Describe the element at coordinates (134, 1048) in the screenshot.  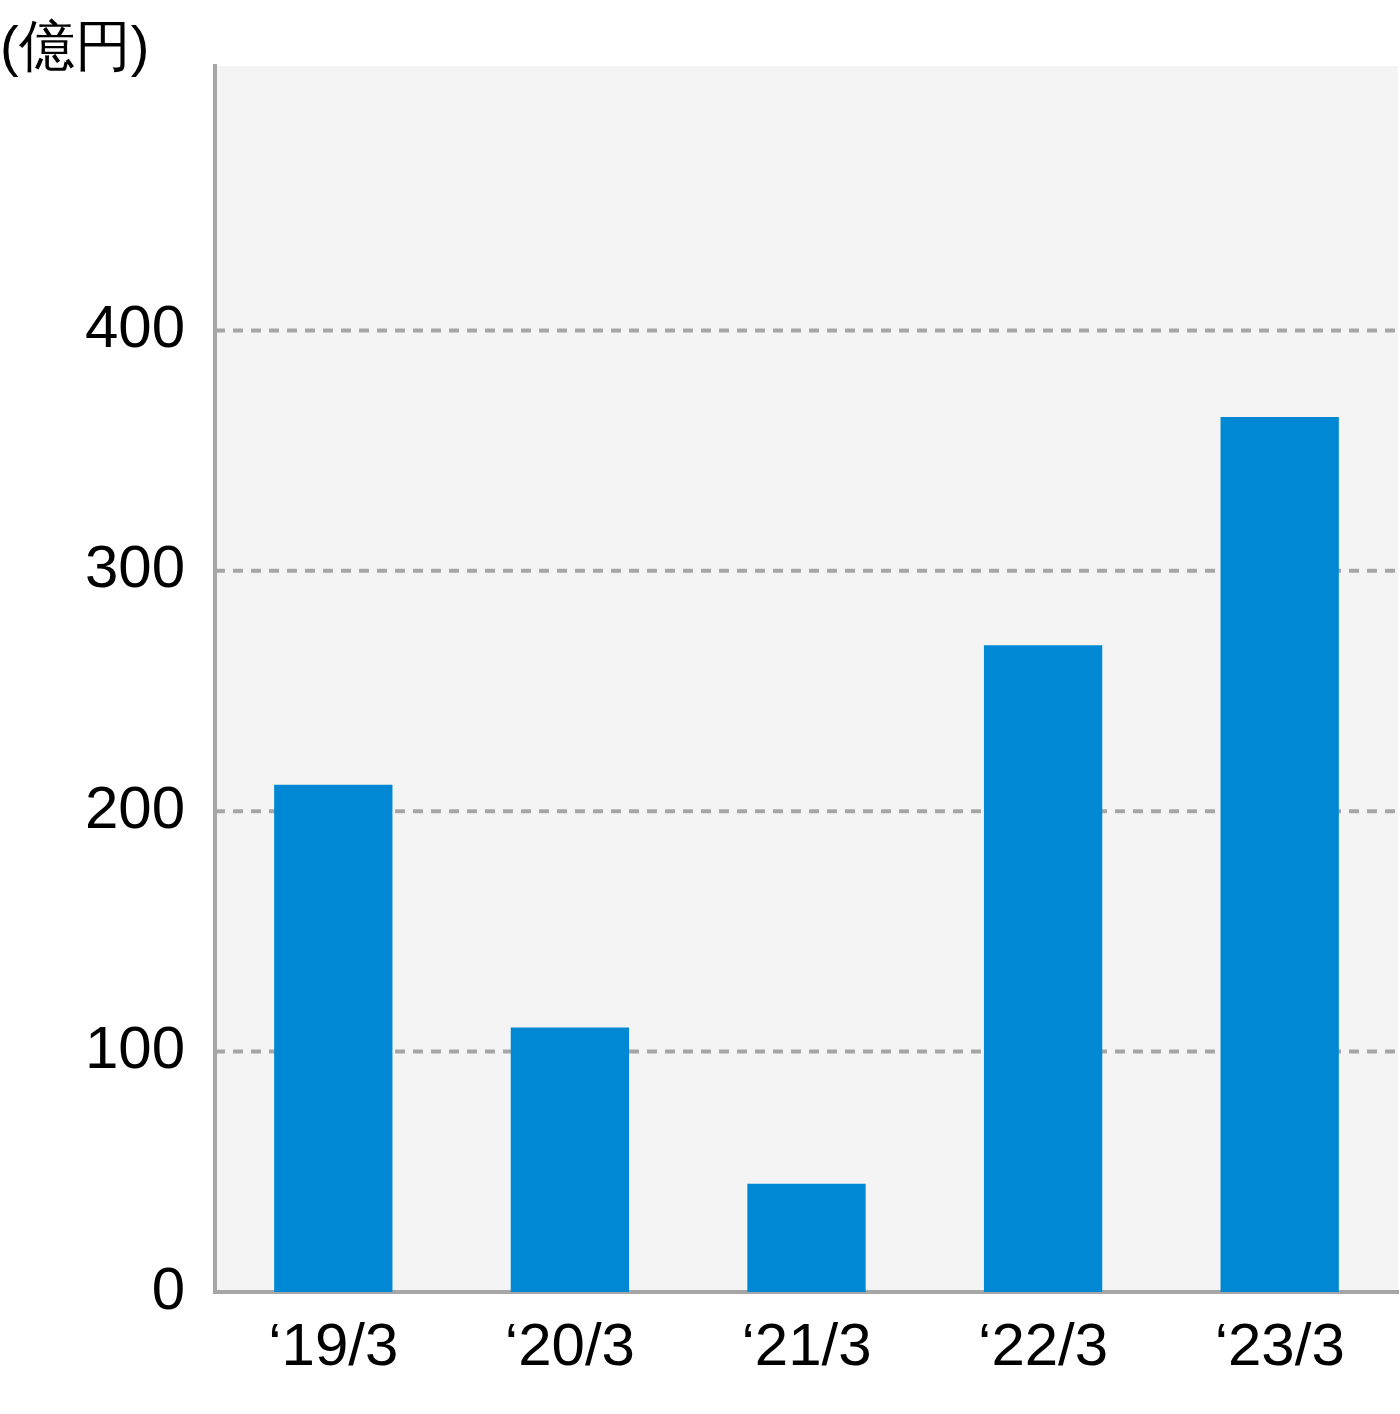
I see `y-tick-label: 100` at that location.